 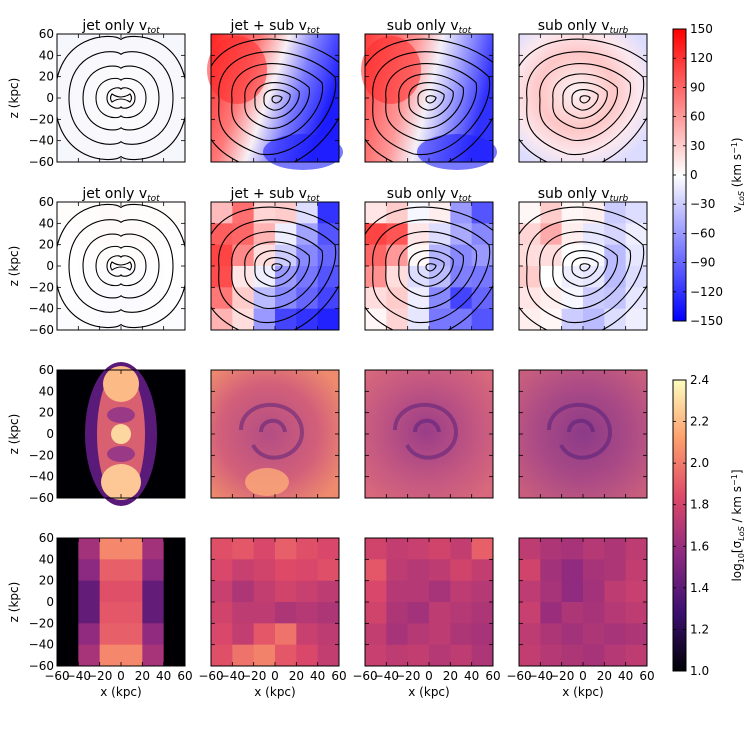 What do you see at coordinates (46, 538) in the screenshot?
I see `y-tick-label: 60` at bounding box center [46, 538].